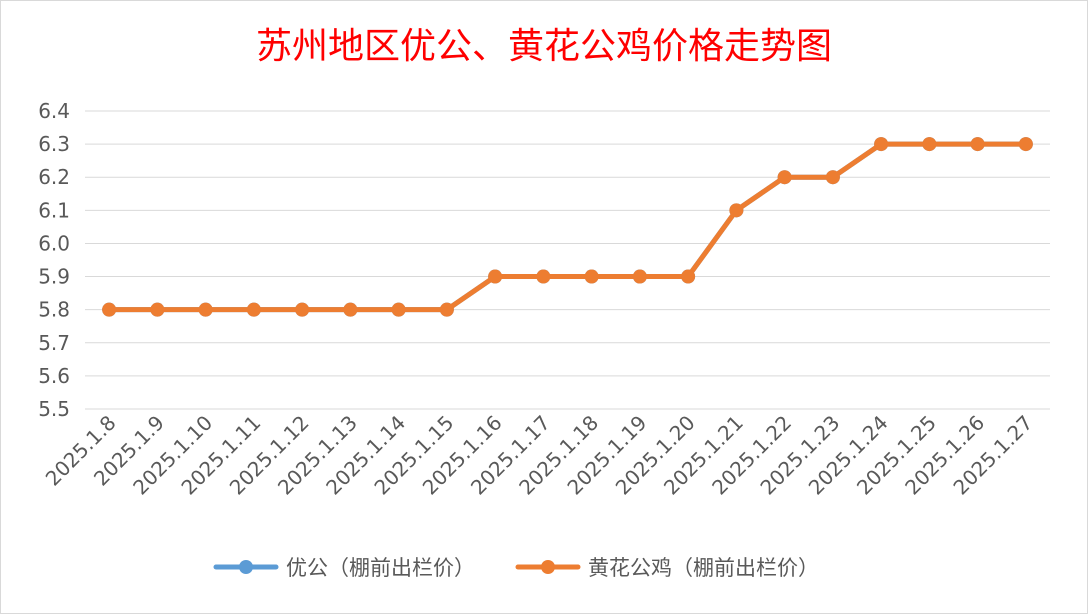 This screenshot has width=1088, height=614. What do you see at coordinates (54, 343) in the screenshot?
I see `y-tick-label: 5.7` at bounding box center [54, 343].